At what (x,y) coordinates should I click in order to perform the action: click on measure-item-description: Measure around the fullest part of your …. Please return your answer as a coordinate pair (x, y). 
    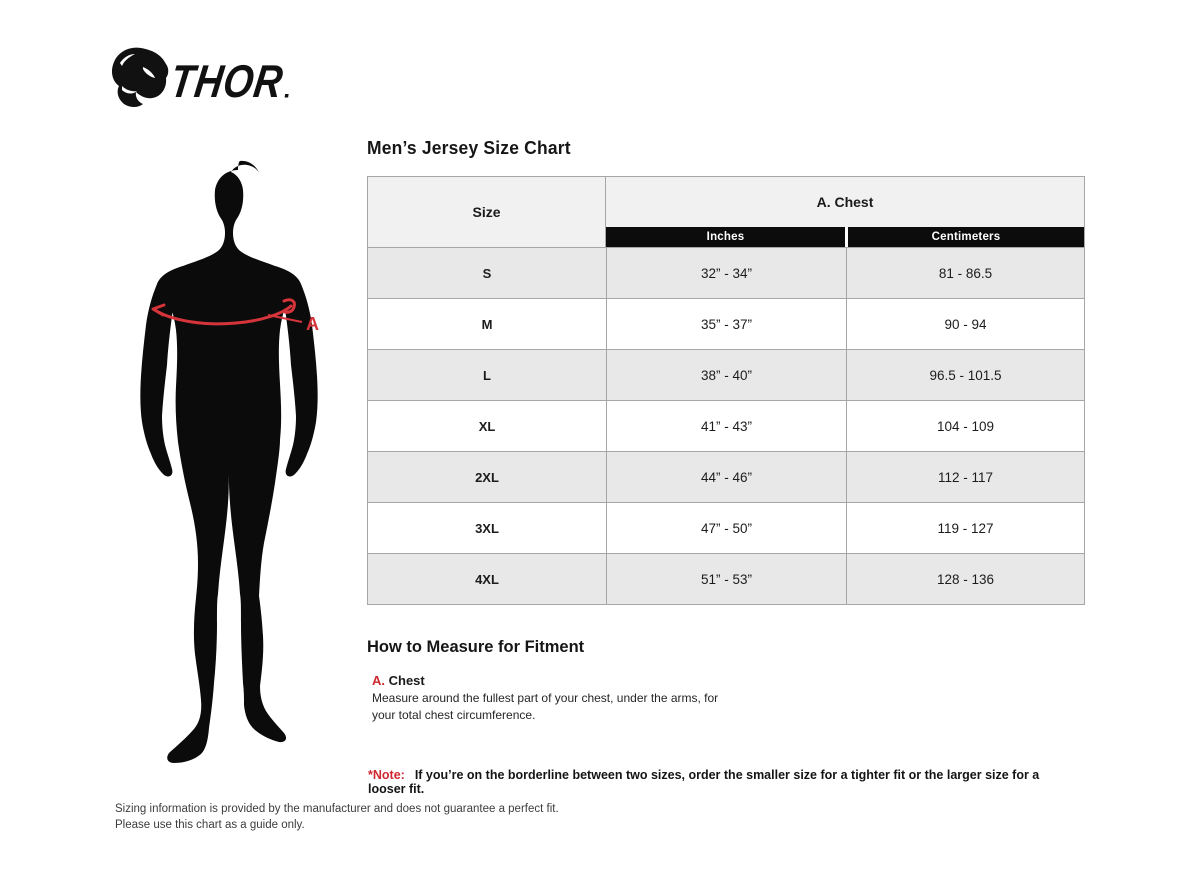
    Looking at the image, I should click on (545, 706).